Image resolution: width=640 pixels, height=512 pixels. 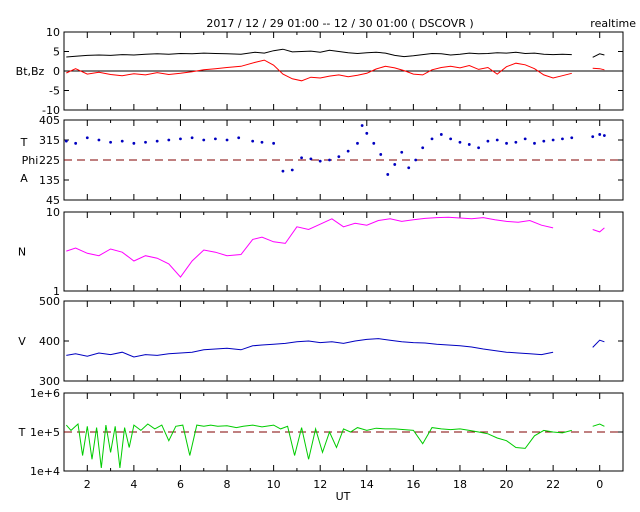 What do you see at coordinates (133, 484) in the screenshot?
I see `x-tick-label: 4` at bounding box center [133, 484].